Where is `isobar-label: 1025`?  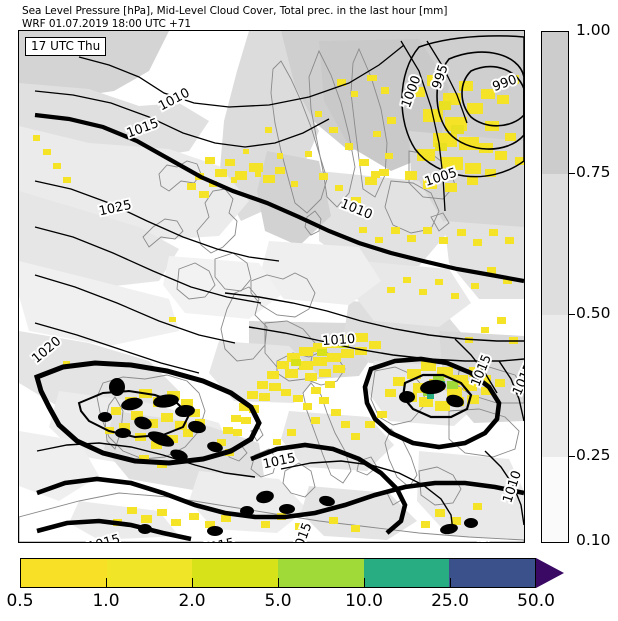 isobar-label: 1025 is located at coordinates (115, 209).